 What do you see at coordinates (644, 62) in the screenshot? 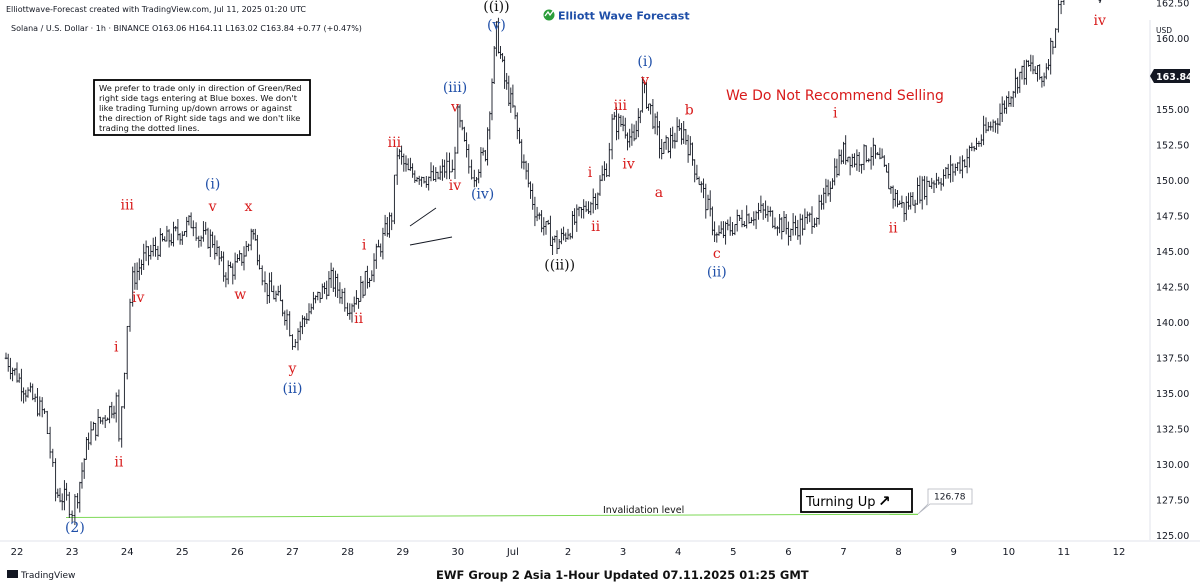
I see `wave-label: (i)` at bounding box center [644, 62].